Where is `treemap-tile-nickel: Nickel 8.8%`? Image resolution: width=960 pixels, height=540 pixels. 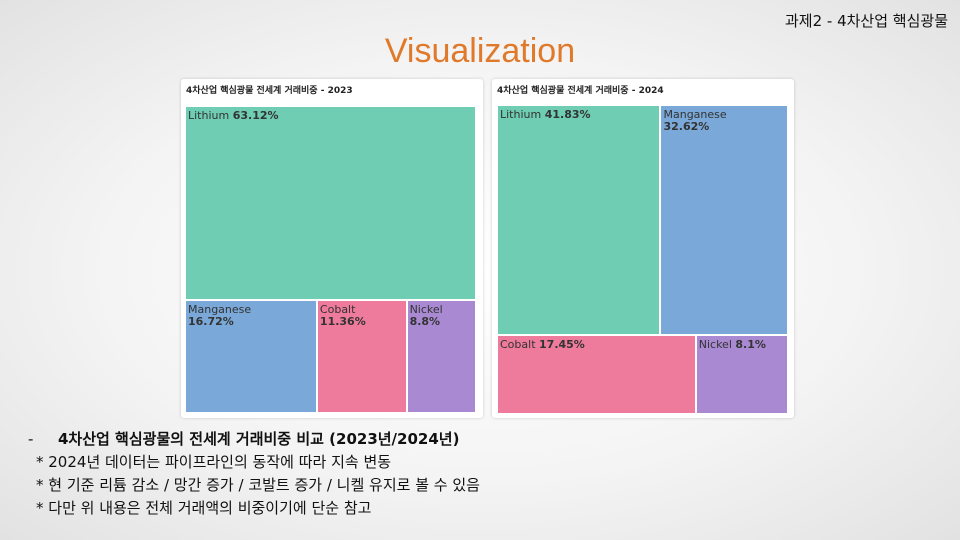 treemap-tile-nickel: Nickel 8.8% is located at coordinates (441, 356).